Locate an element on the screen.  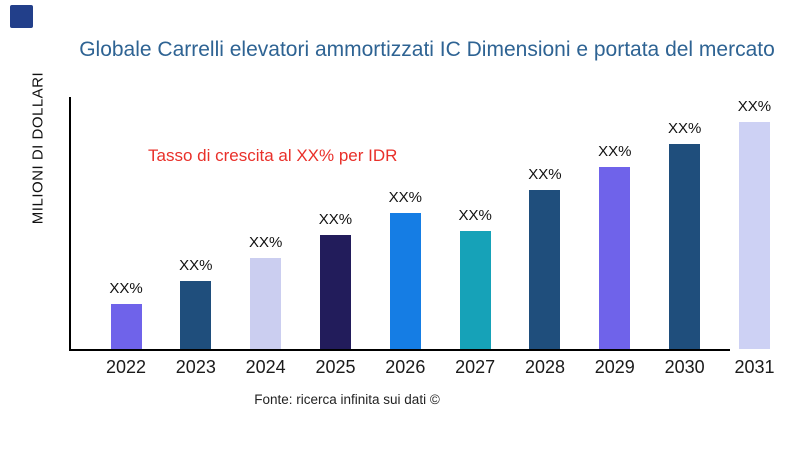
growth-rate-annotation: Tasso di crescita al XX% per IDR is located at coordinates (273, 155).